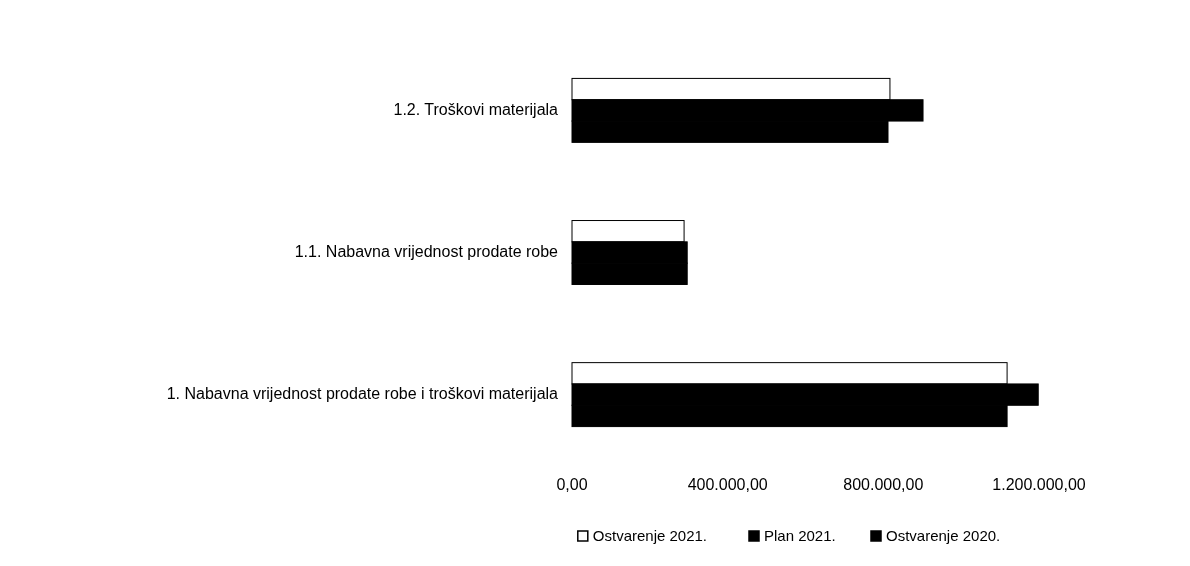 This screenshot has width=1190, height=566. I want to click on y-tick-label: 1.1. Nabavna vrijednost prodate robe, so click(426, 251).